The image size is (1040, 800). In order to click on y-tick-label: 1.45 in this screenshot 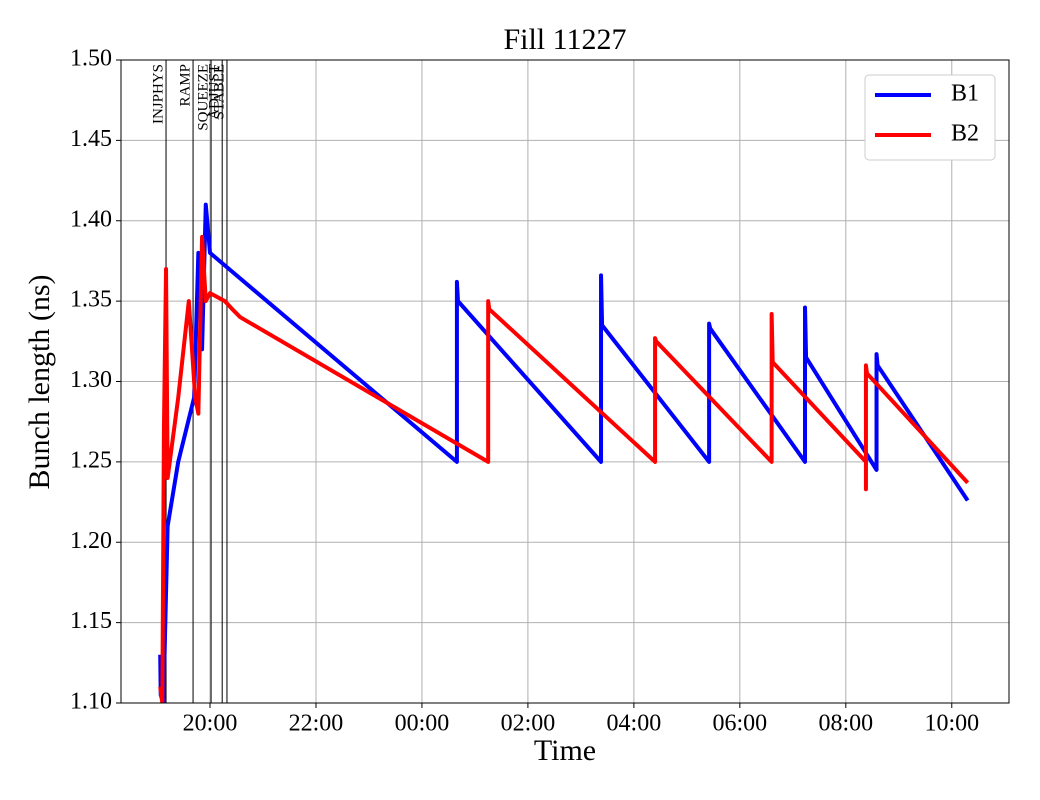, I will do `click(91, 139)`.